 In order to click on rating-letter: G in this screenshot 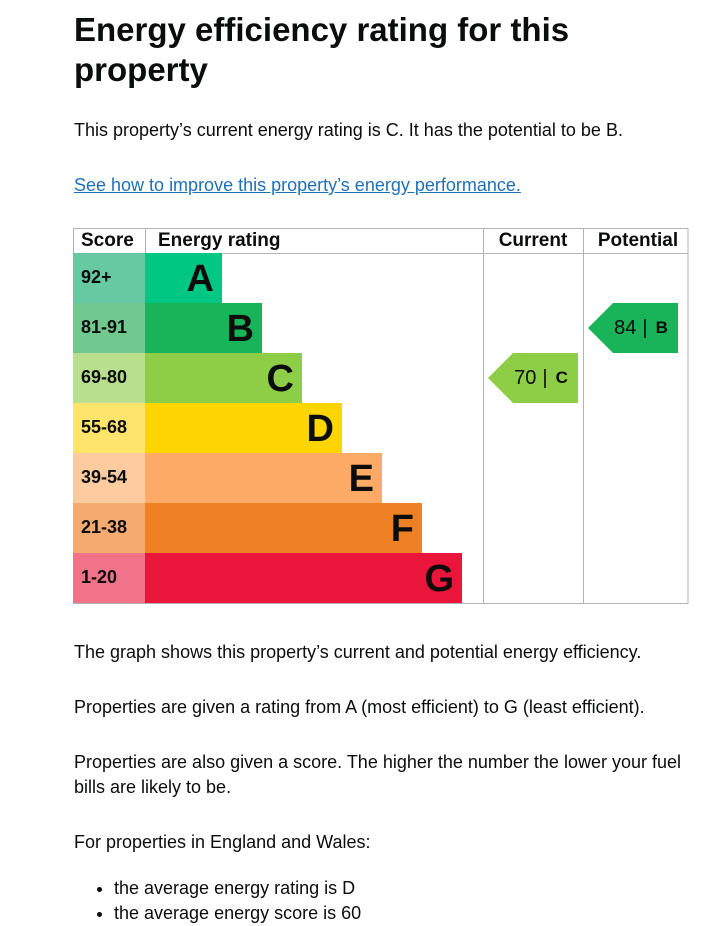, I will do `click(439, 579)`.